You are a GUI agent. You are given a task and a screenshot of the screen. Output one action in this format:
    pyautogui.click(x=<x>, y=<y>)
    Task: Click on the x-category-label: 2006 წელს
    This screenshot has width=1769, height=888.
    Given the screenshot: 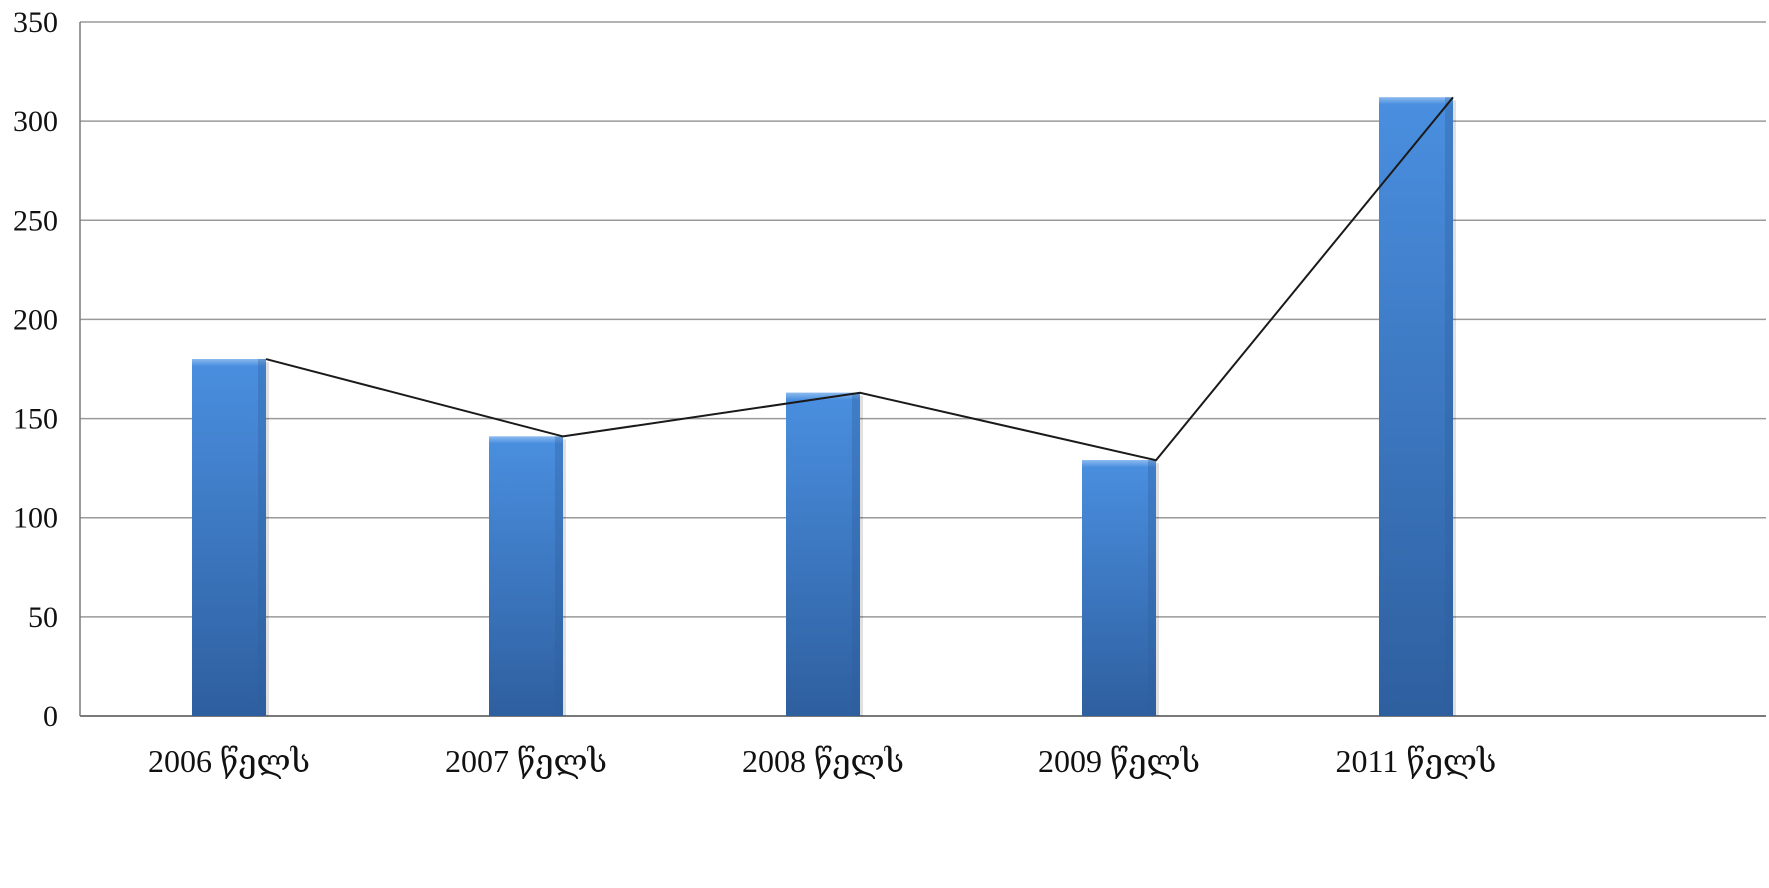 What is the action you would take?
    pyautogui.click(x=229, y=761)
    